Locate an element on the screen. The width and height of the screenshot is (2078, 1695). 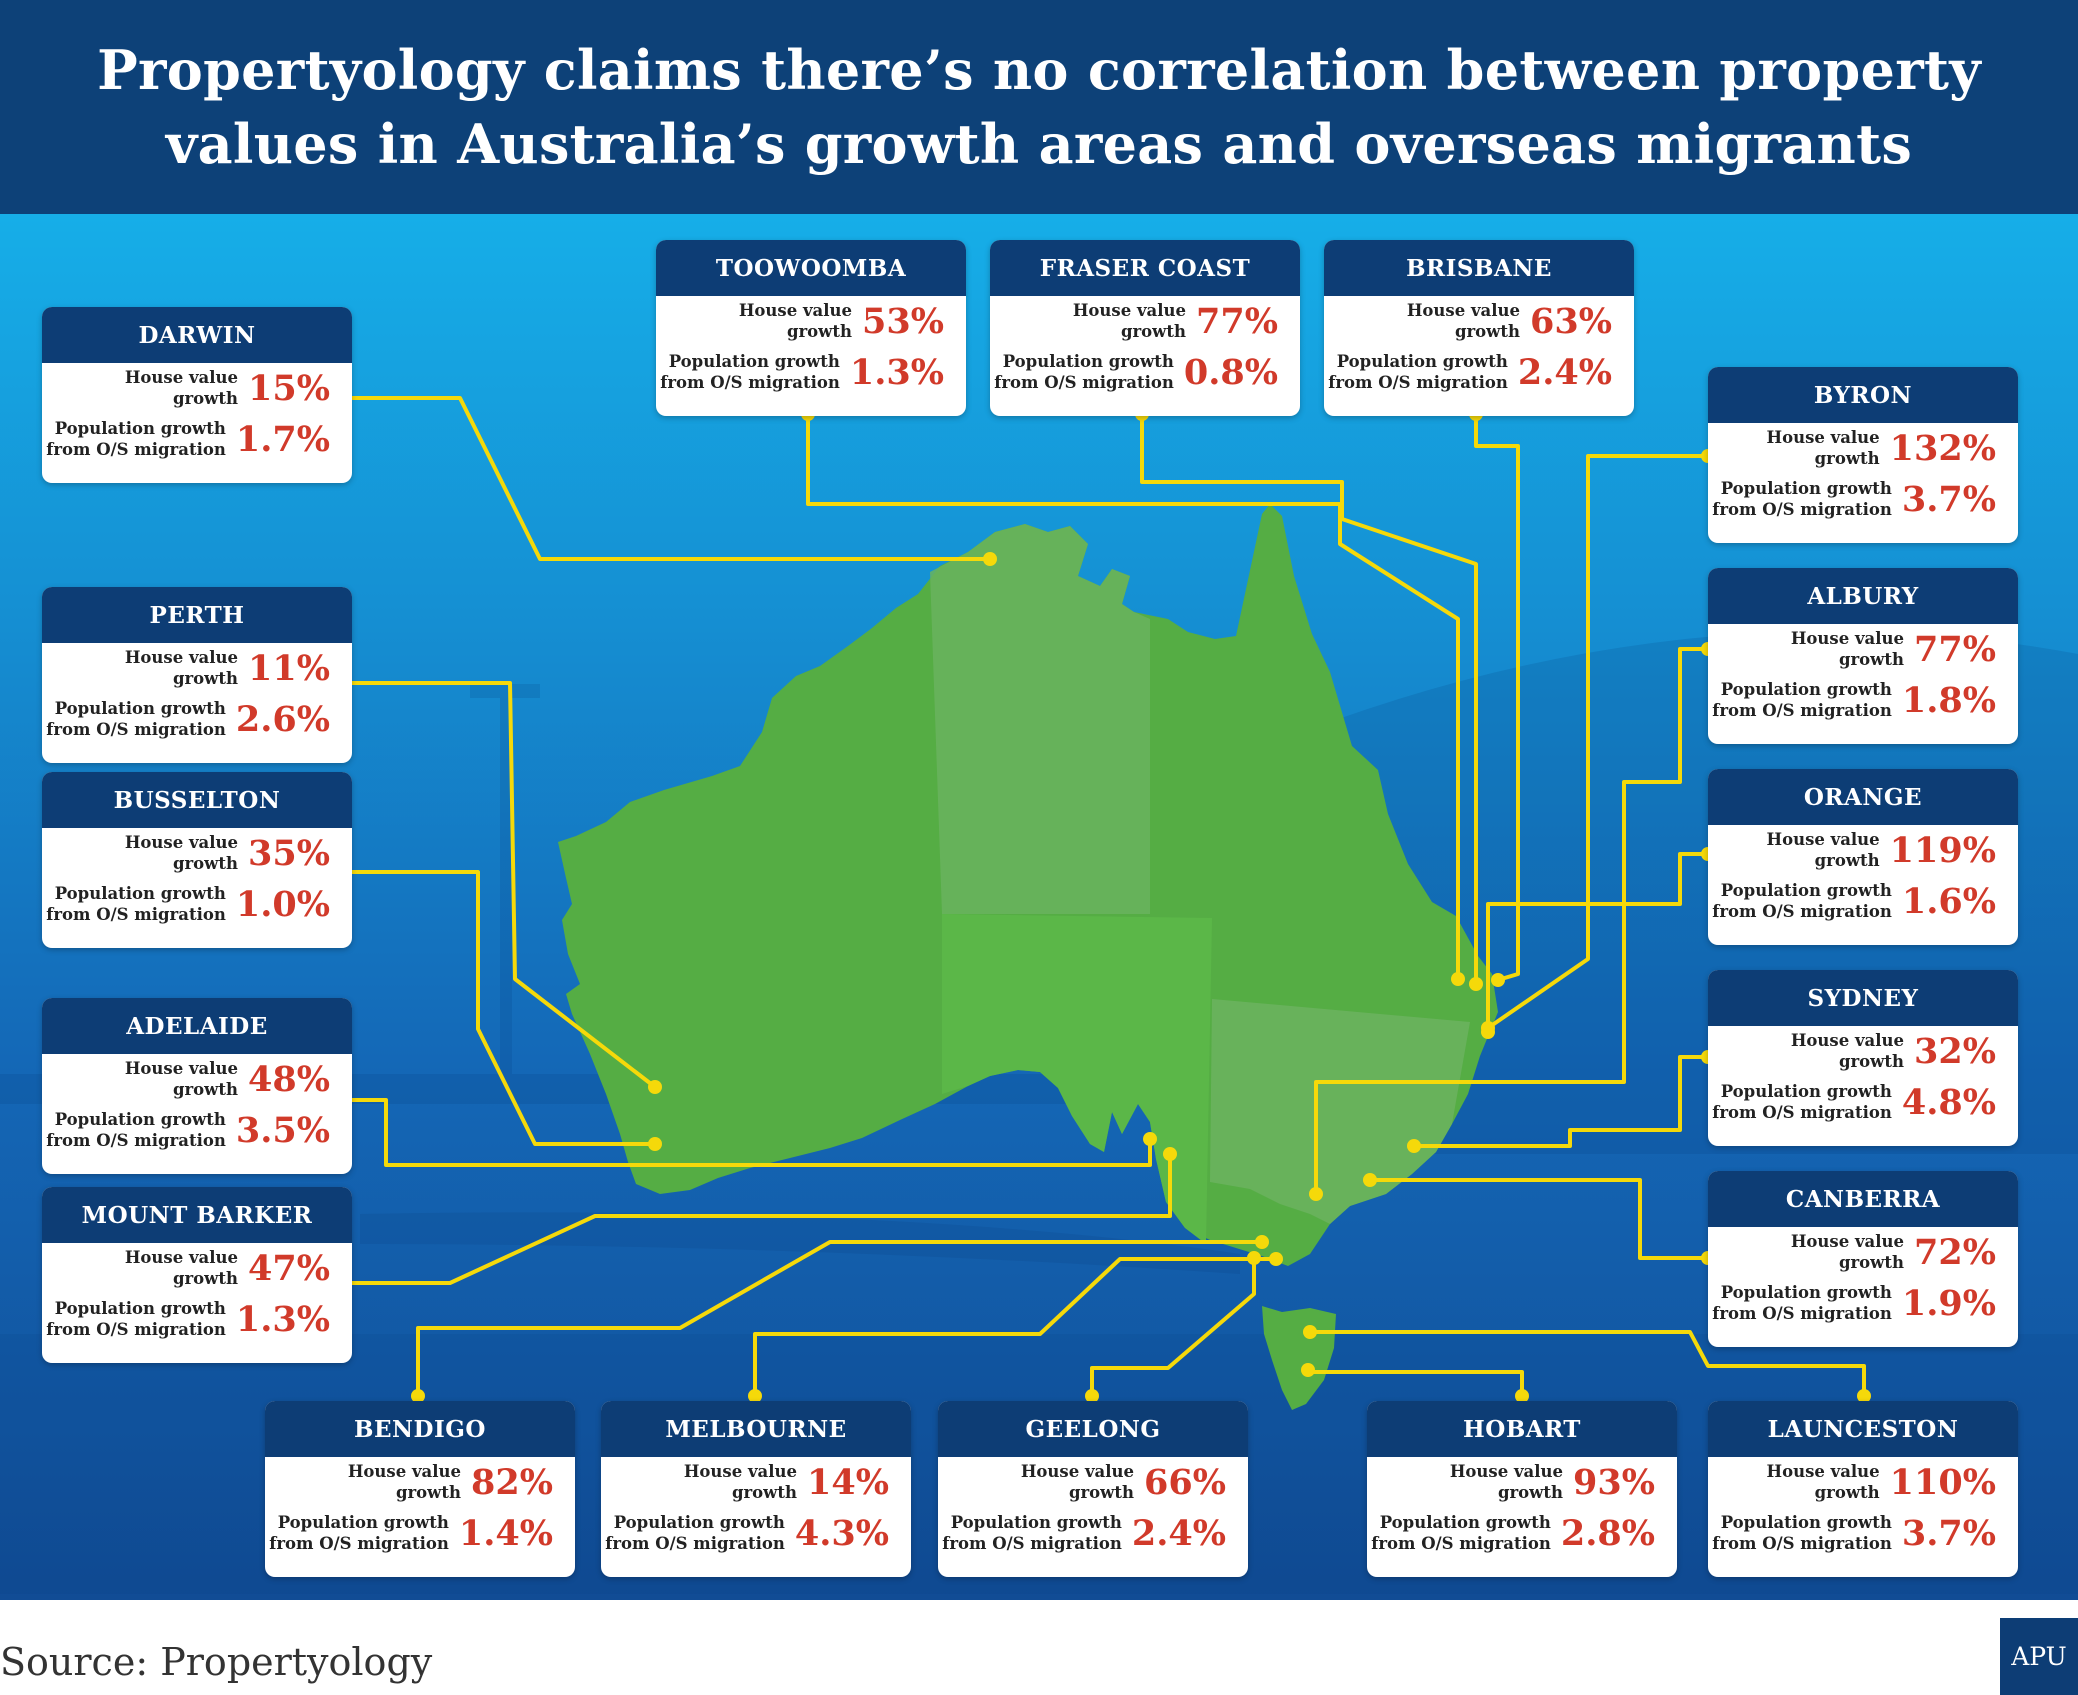
connector-line-toowoomba is located at coordinates (1133, 696).